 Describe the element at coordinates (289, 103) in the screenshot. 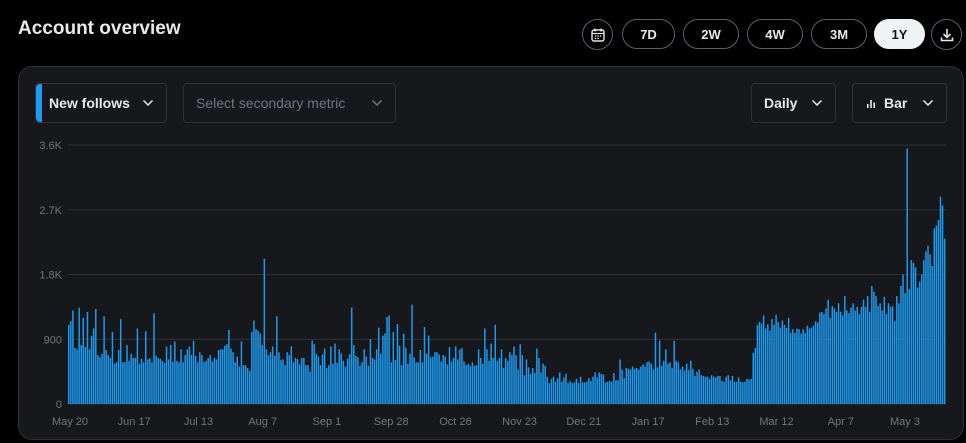

I see `secondary-metric-dropdown: Select secondary metric` at that location.